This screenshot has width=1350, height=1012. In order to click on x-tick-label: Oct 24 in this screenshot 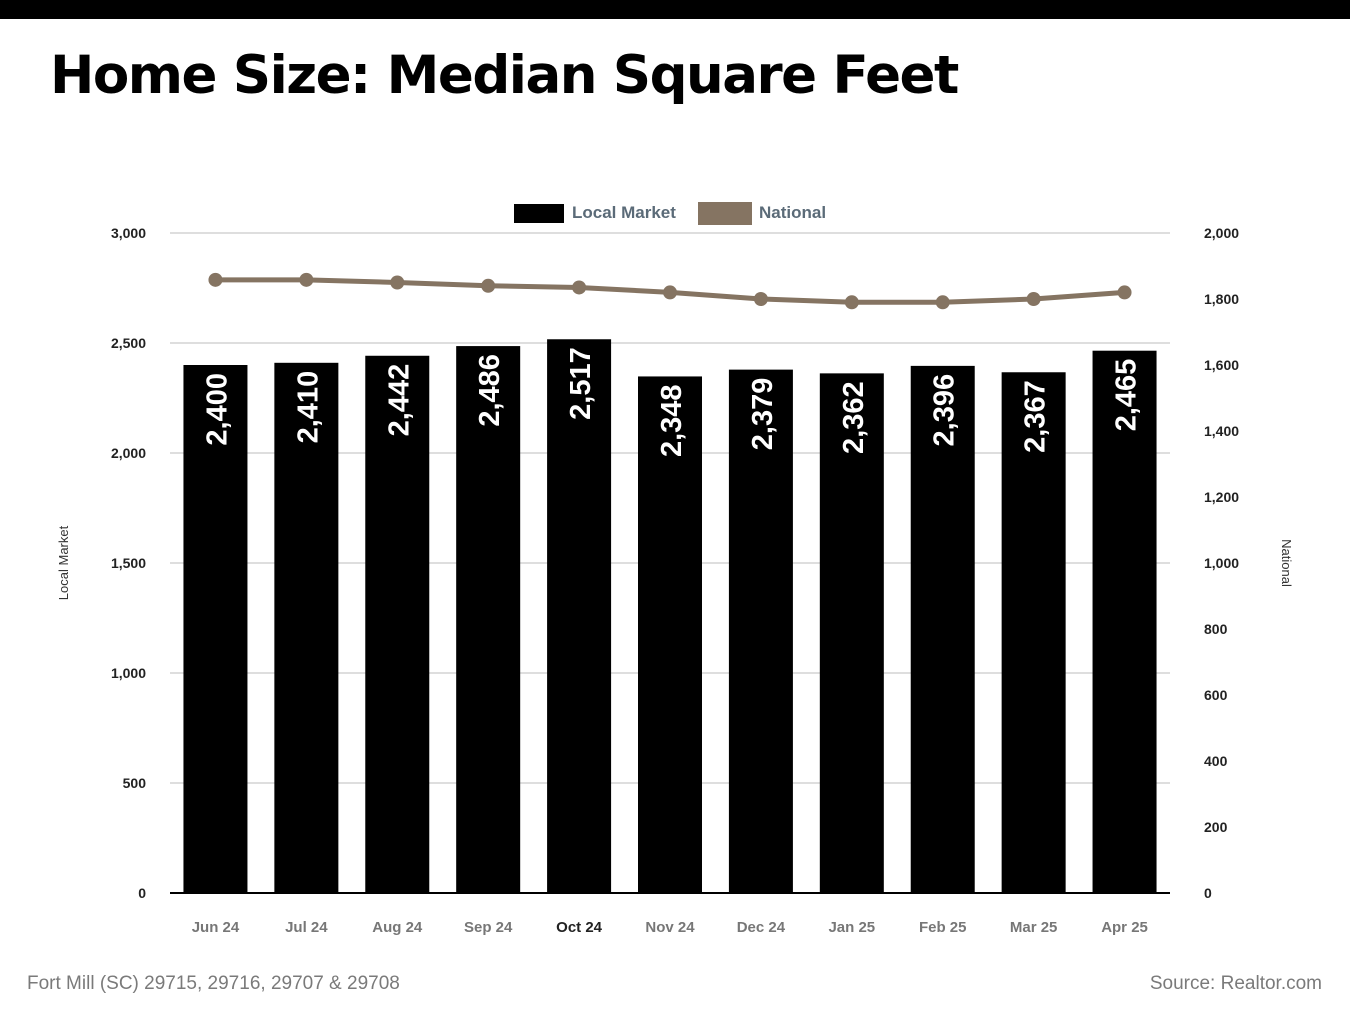, I will do `click(579, 927)`.